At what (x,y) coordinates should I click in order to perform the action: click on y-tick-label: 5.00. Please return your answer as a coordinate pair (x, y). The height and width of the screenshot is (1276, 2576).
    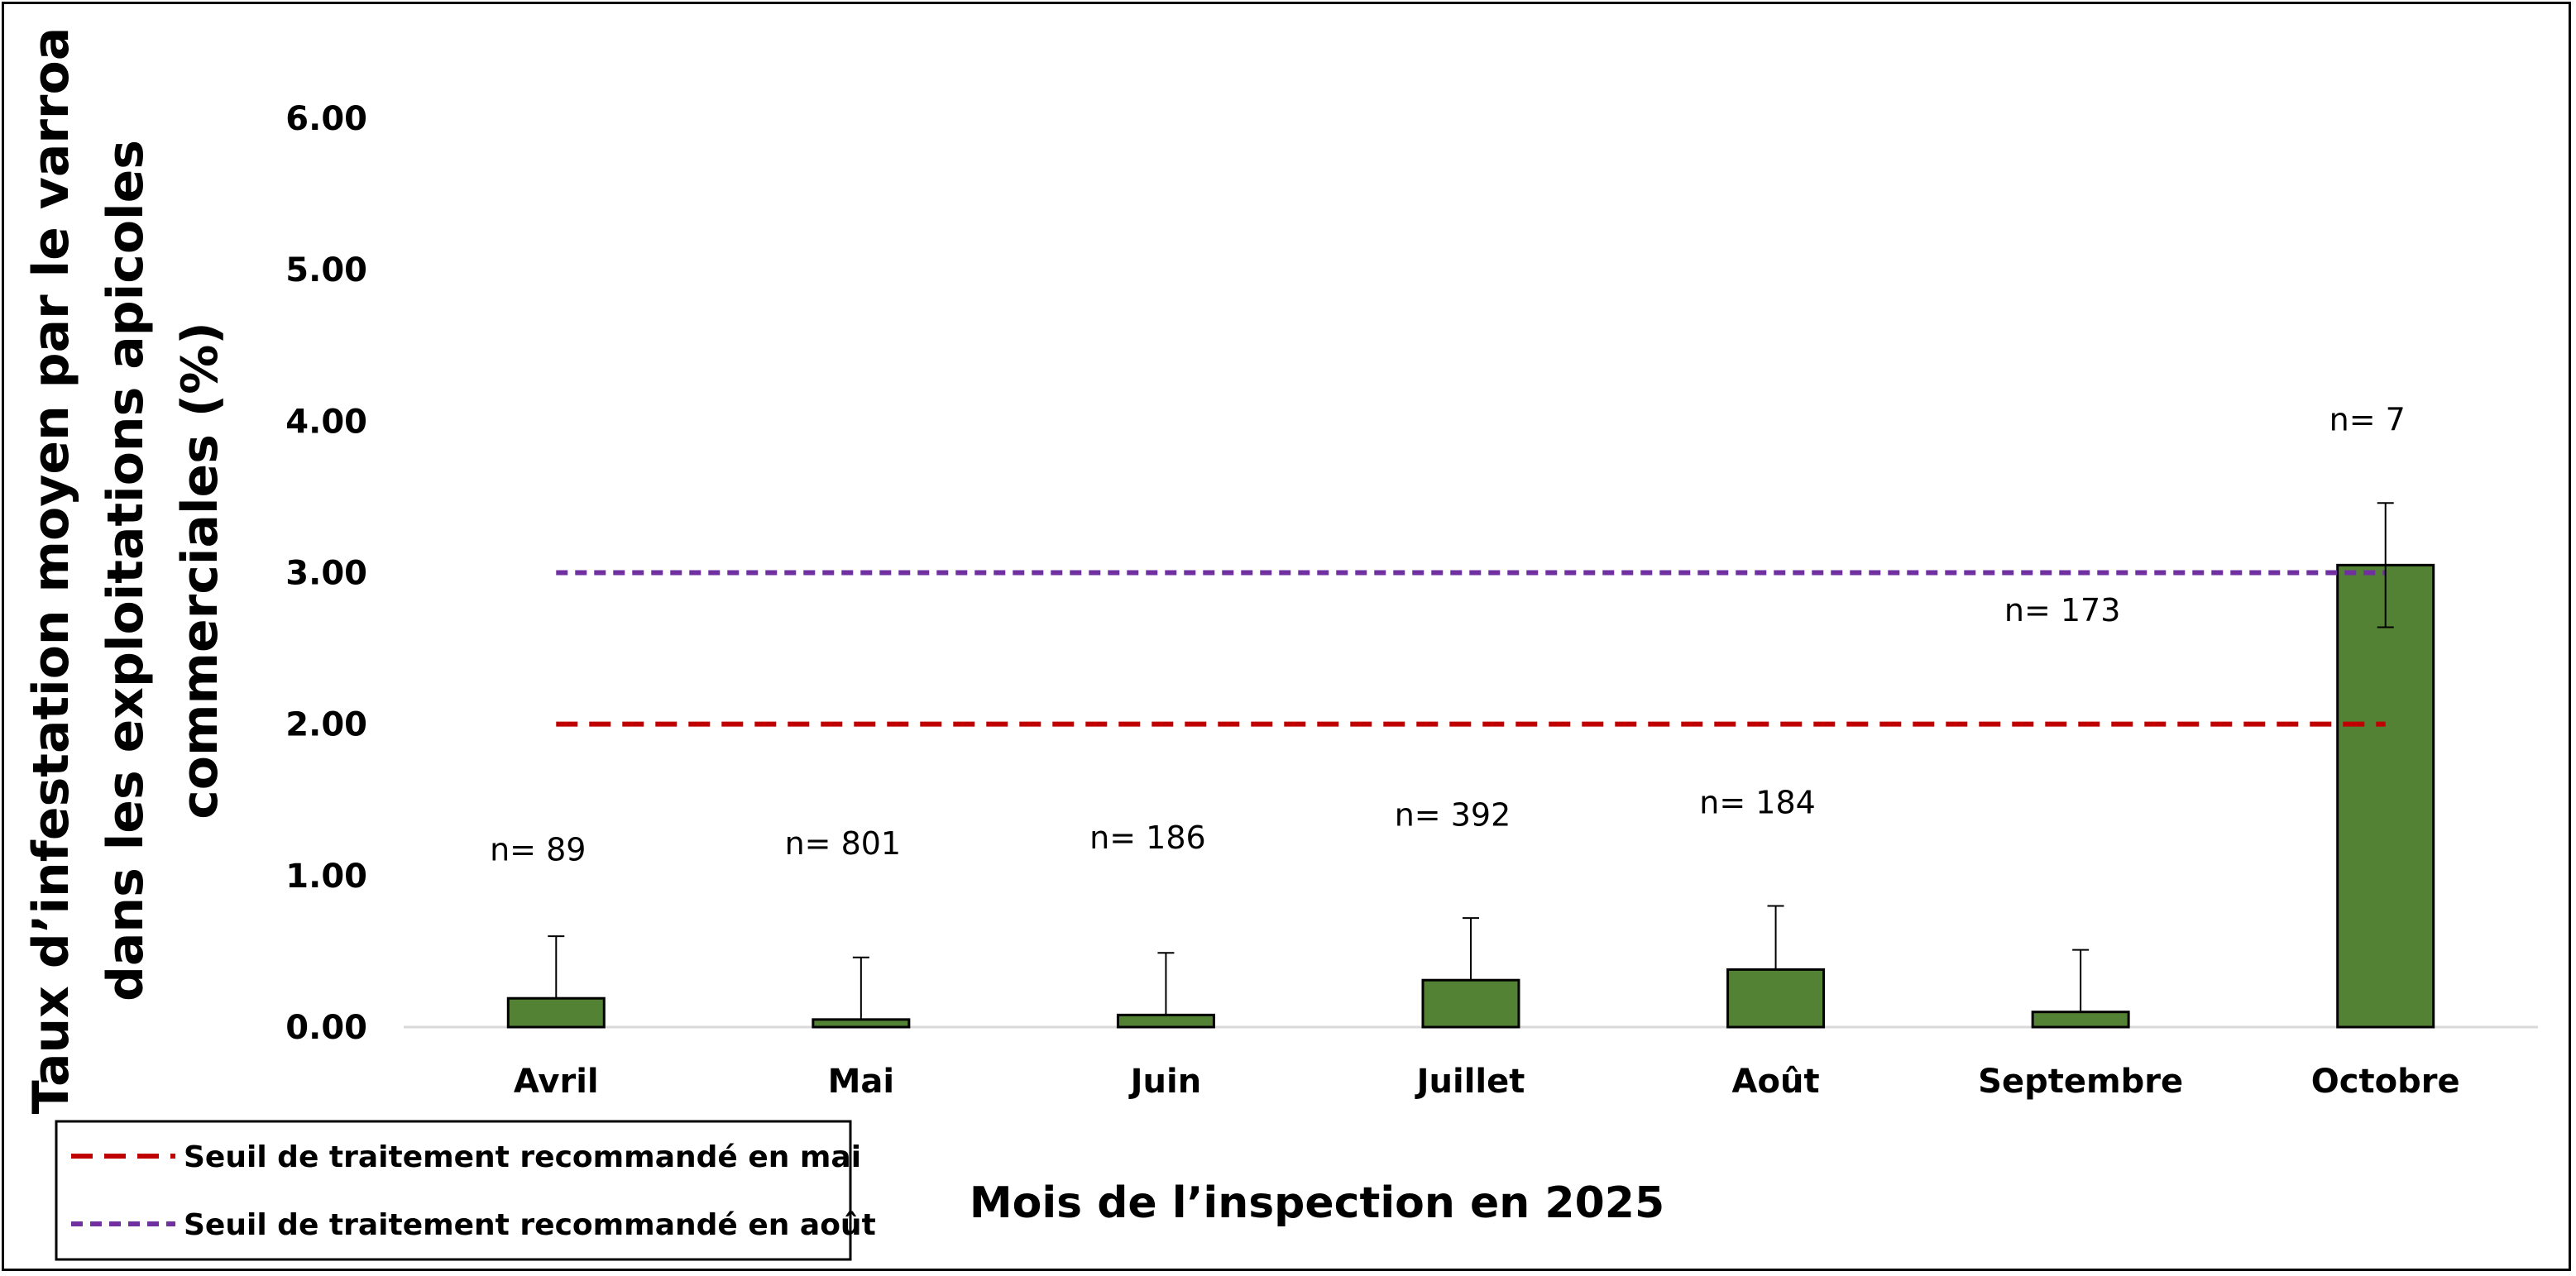
    Looking at the image, I should click on (326, 270).